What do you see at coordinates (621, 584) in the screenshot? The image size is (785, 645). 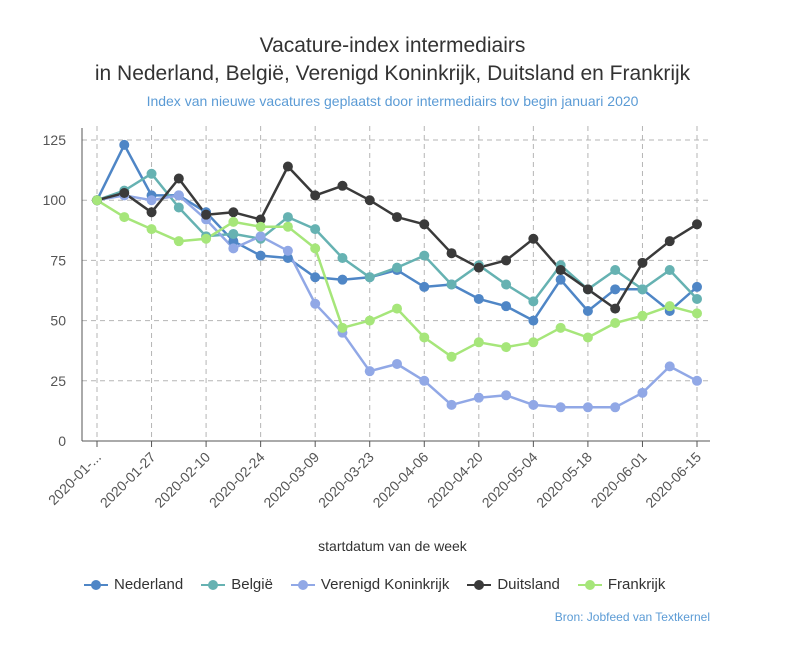 I see `legend-item-frankrijk: Frankrijk` at bounding box center [621, 584].